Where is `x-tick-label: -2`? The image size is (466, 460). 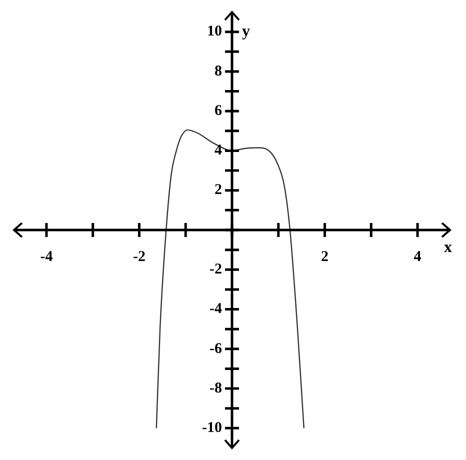 x-tick-label: -2 is located at coordinates (139, 256).